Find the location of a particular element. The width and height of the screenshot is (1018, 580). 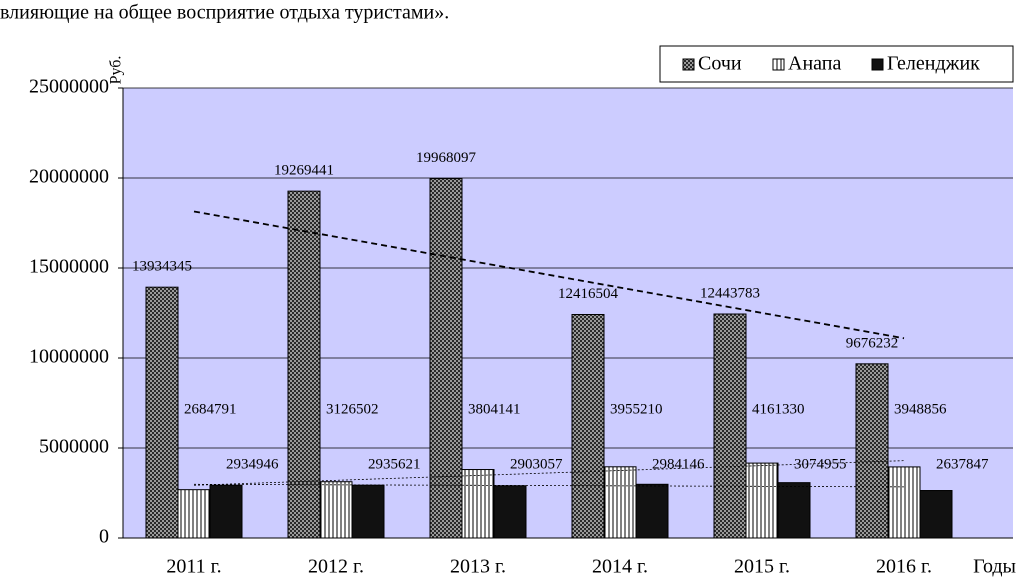

data-label: 3074955 is located at coordinates (820, 464).